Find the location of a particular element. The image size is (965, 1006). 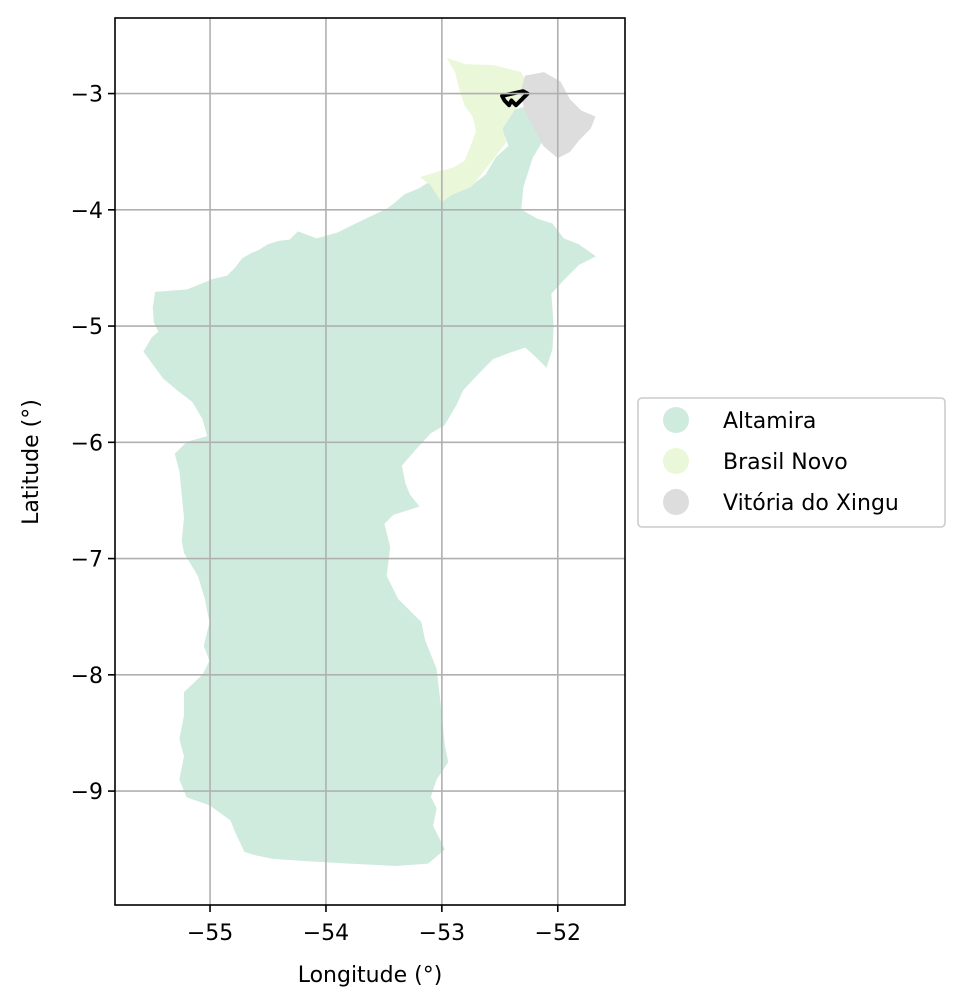

x-axis-label: Longitude (°) is located at coordinates (370, 975).